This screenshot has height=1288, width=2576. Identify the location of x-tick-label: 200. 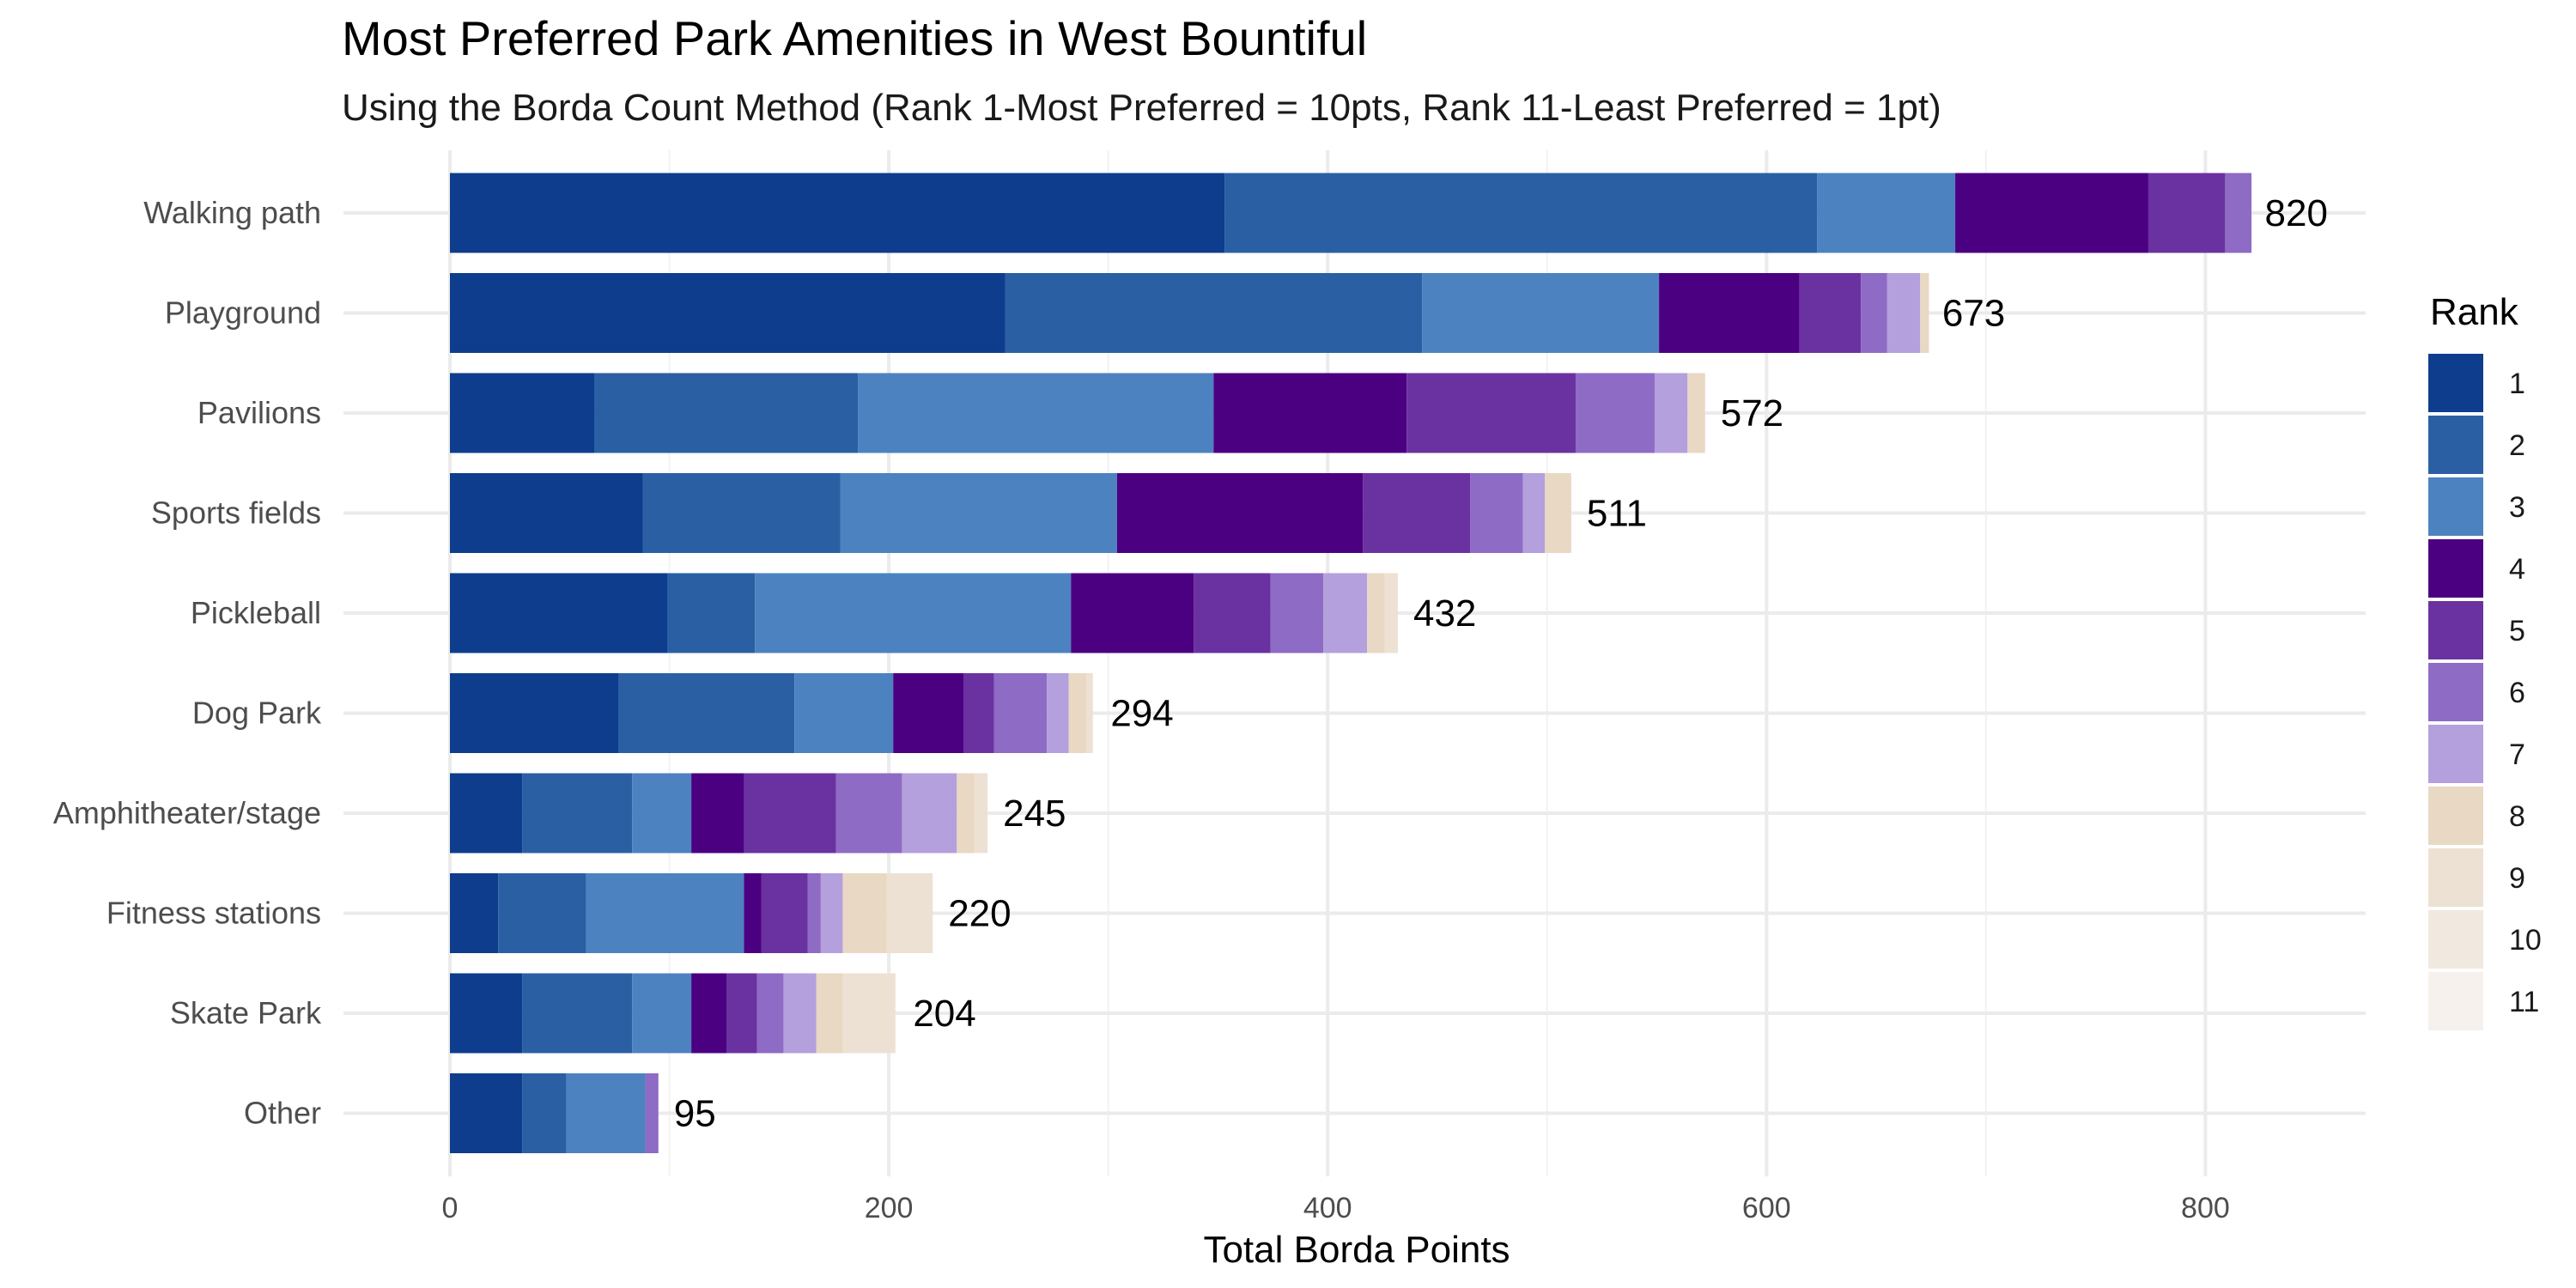
(889, 1208).